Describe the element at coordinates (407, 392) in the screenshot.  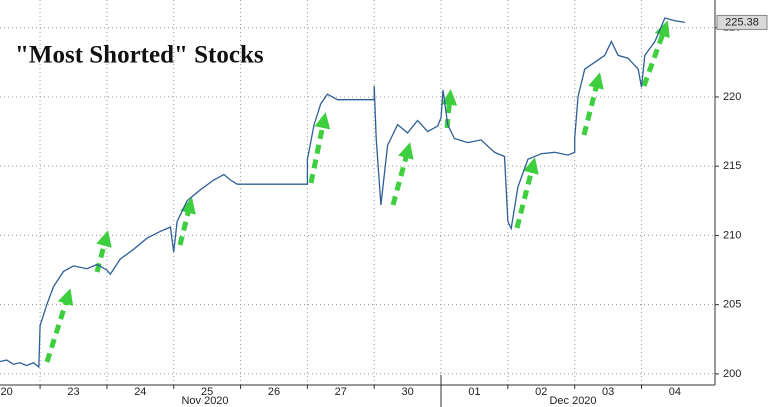
I see `x-tick-label: 30` at that location.